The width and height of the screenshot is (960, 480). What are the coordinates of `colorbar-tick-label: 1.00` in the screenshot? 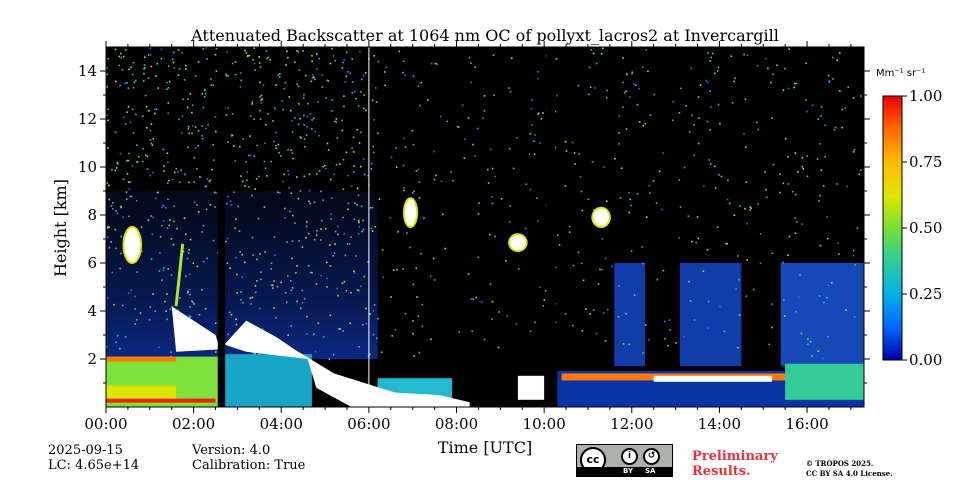 It's located at (925, 96).